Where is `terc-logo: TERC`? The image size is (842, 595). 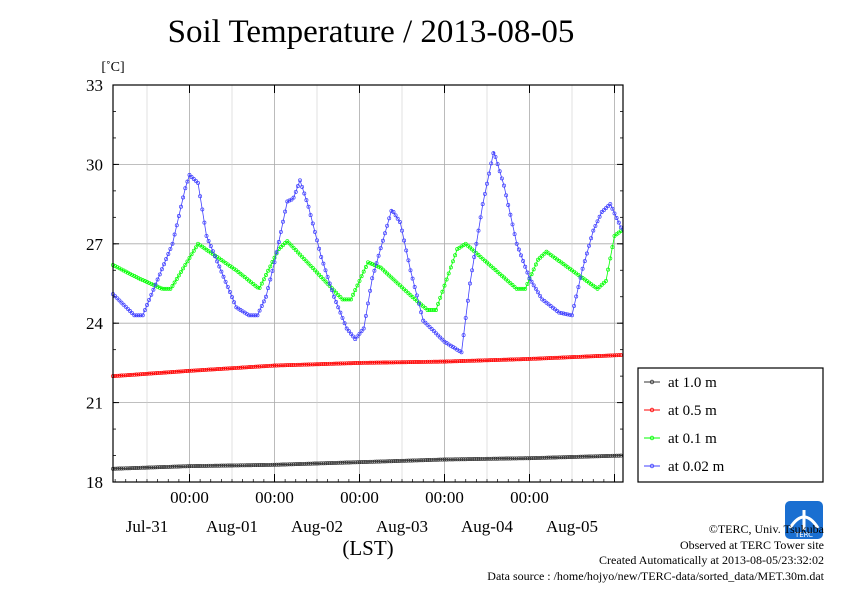 terc-logo: TERC is located at coordinates (804, 520).